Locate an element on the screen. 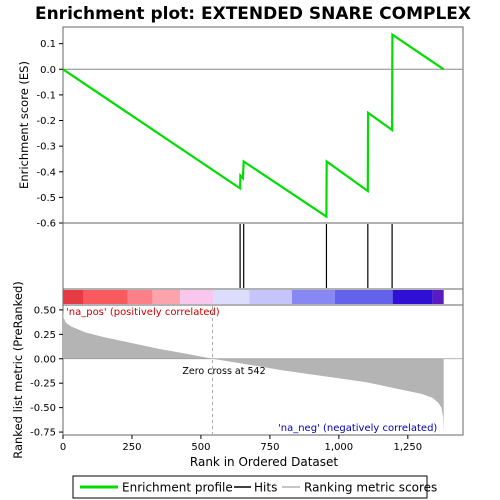 This screenshot has width=500, height=500. es-ytick-label: -0.5 is located at coordinates (46, 198).